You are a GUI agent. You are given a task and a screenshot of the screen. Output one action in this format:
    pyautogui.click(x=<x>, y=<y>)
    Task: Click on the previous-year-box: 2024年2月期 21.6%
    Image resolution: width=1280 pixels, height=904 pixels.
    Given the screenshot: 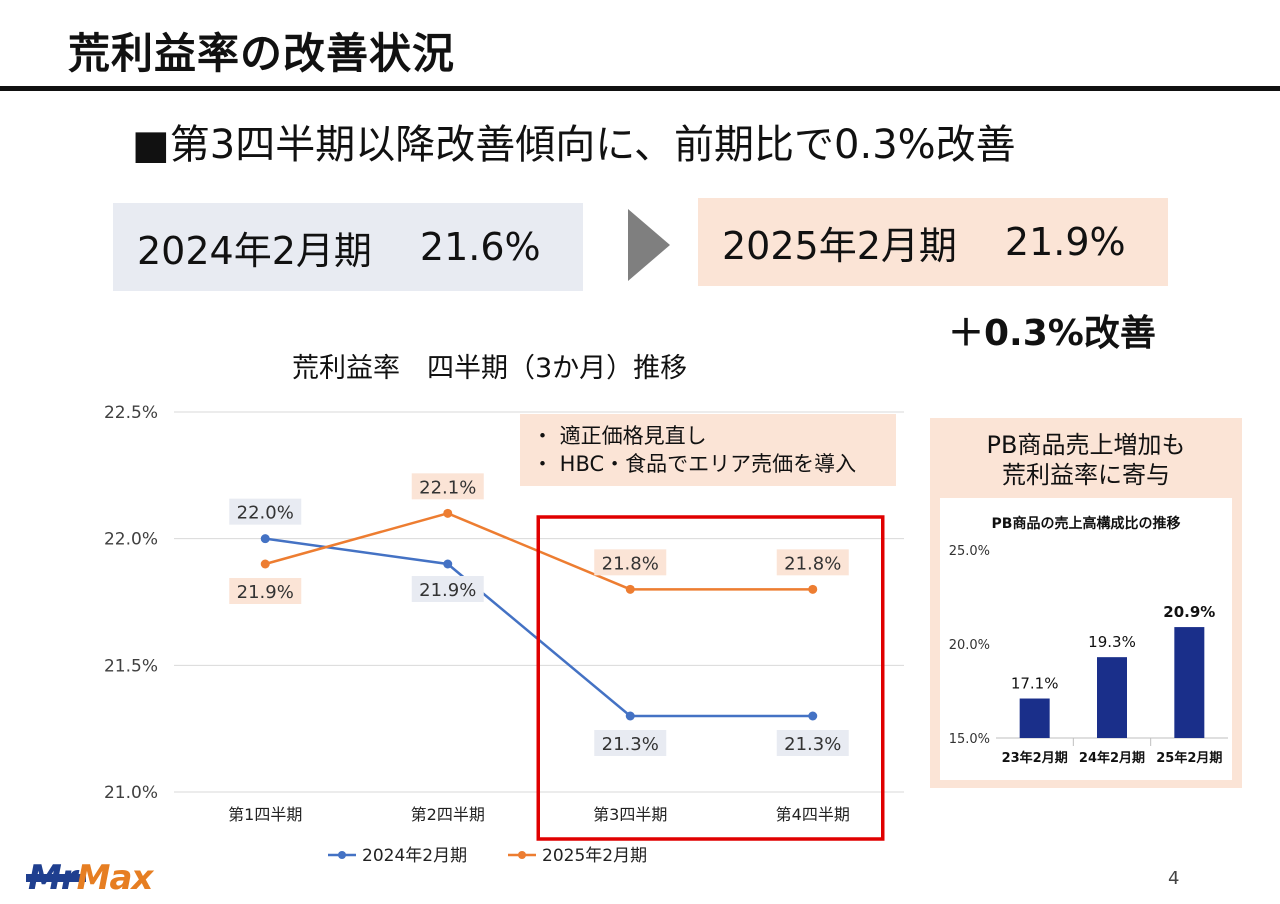 What is the action you would take?
    pyautogui.click(x=348, y=247)
    